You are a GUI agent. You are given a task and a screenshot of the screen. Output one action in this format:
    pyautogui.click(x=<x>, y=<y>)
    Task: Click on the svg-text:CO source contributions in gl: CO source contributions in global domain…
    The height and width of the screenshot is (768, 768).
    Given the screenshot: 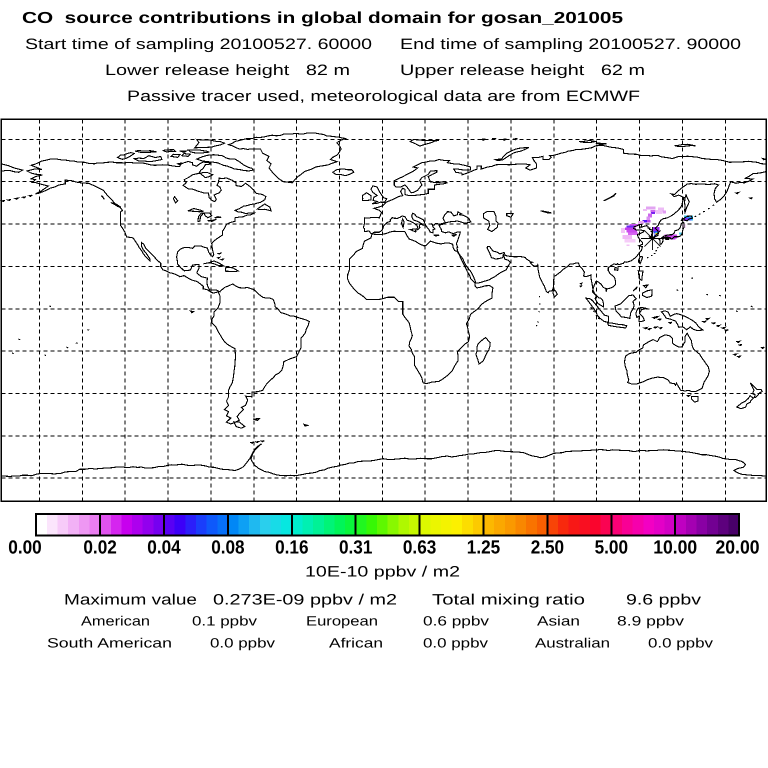 What is the action you would take?
    pyautogui.click(x=322, y=18)
    